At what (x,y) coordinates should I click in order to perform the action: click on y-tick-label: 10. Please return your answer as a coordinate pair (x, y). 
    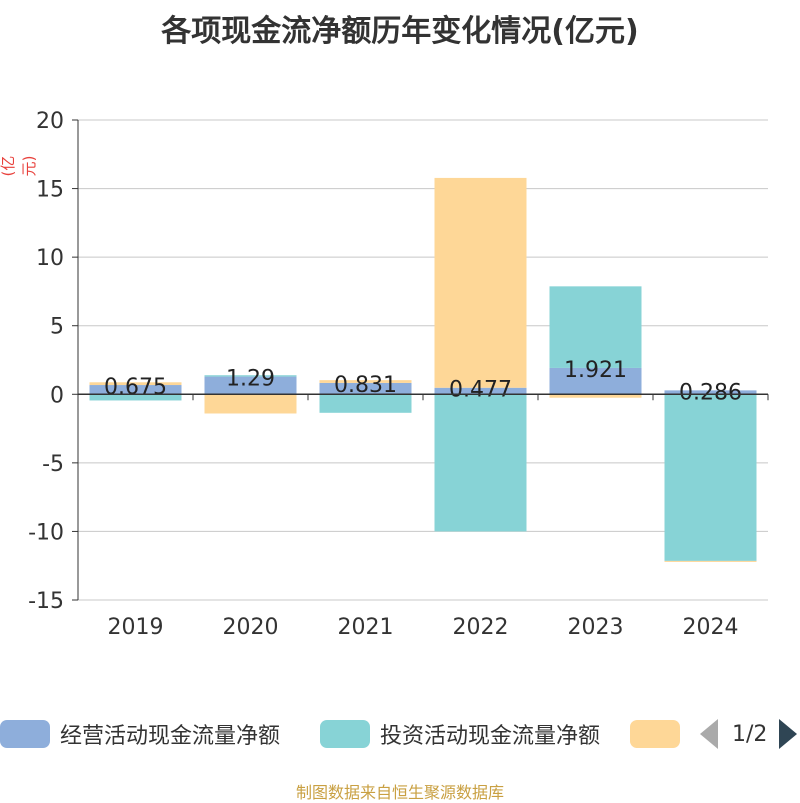
    Looking at the image, I should click on (50, 258).